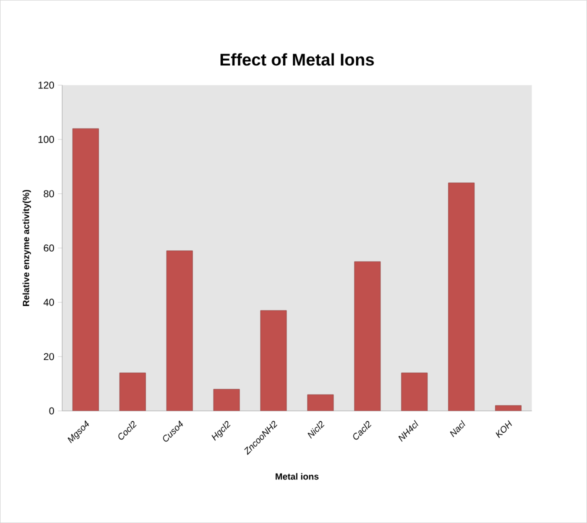 The image size is (587, 523). What do you see at coordinates (46, 139) in the screenshot?
I see `y-tick-label: 100` at bounding box center [46, 139].